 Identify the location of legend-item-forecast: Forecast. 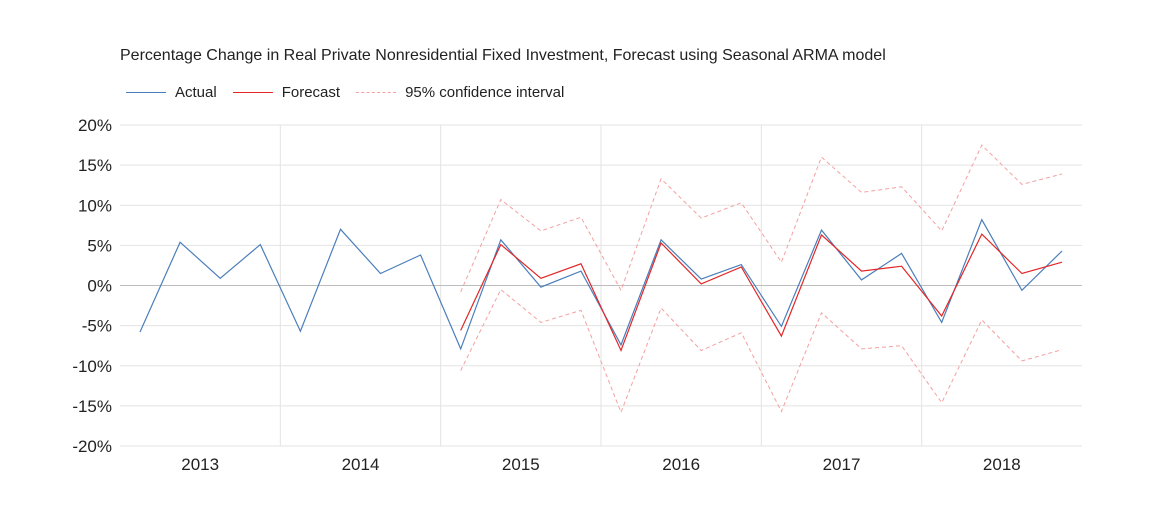
(286, 92).